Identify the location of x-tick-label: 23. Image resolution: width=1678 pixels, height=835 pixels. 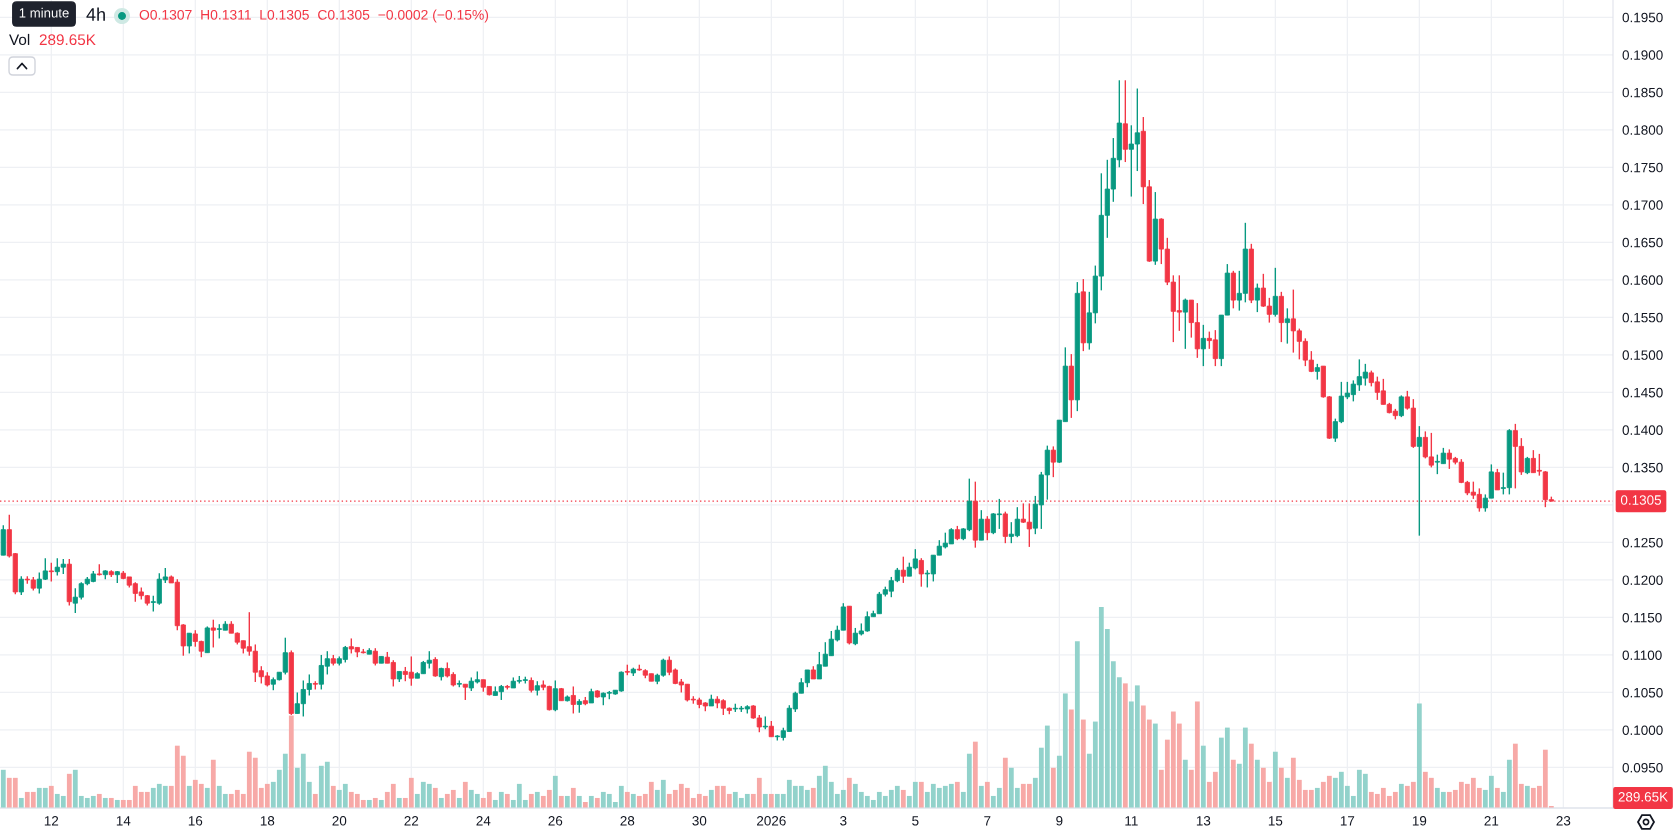
(1563, 820).